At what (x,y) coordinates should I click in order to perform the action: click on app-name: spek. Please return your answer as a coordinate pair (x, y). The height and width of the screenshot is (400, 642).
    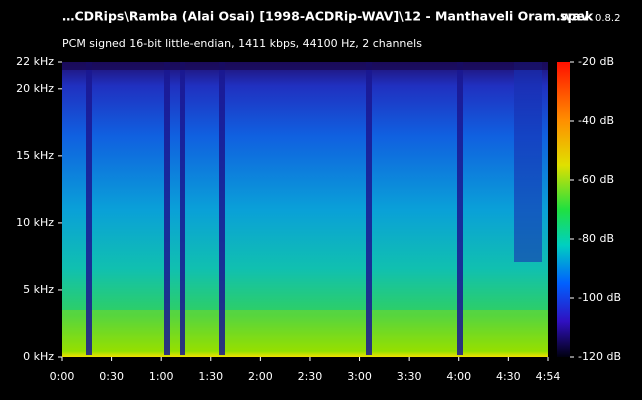
    Looking at the image, I should click on (577, 16).